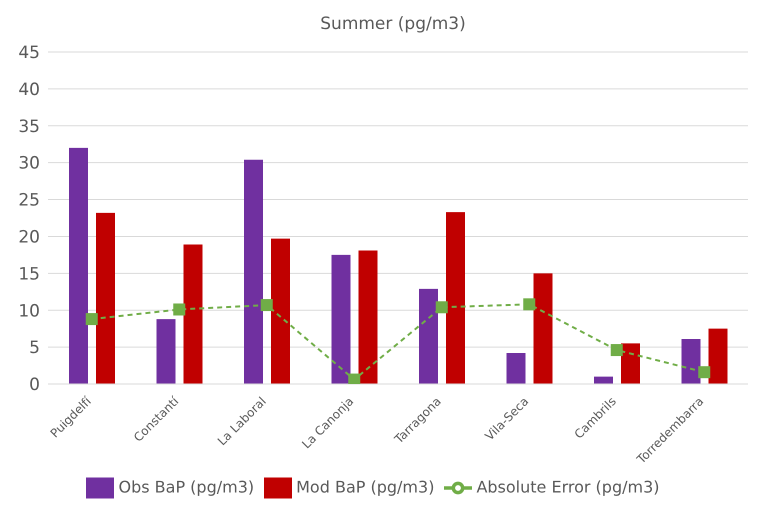 This screenshot has width=770, height=506. I want to click on y-tick-label: 0, so click(34, 385).